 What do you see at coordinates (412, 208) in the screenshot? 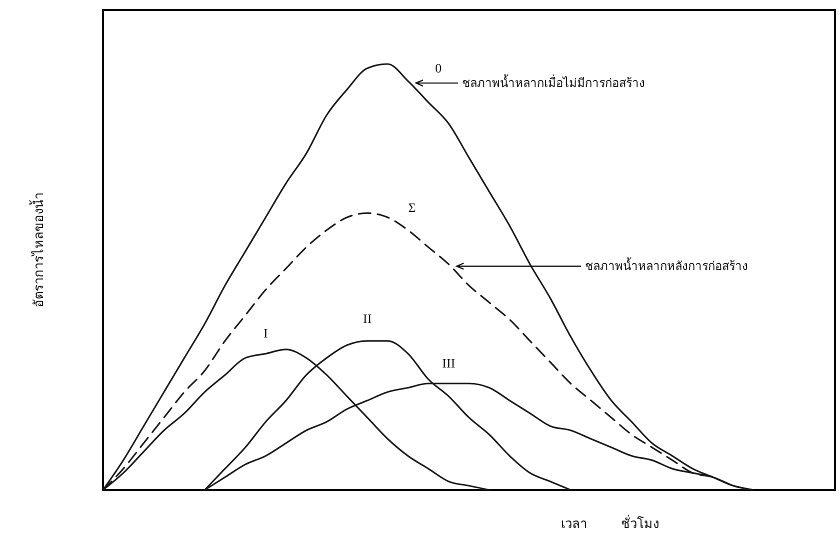
I see `series-label: Σ` at bounding box center [412, 208].